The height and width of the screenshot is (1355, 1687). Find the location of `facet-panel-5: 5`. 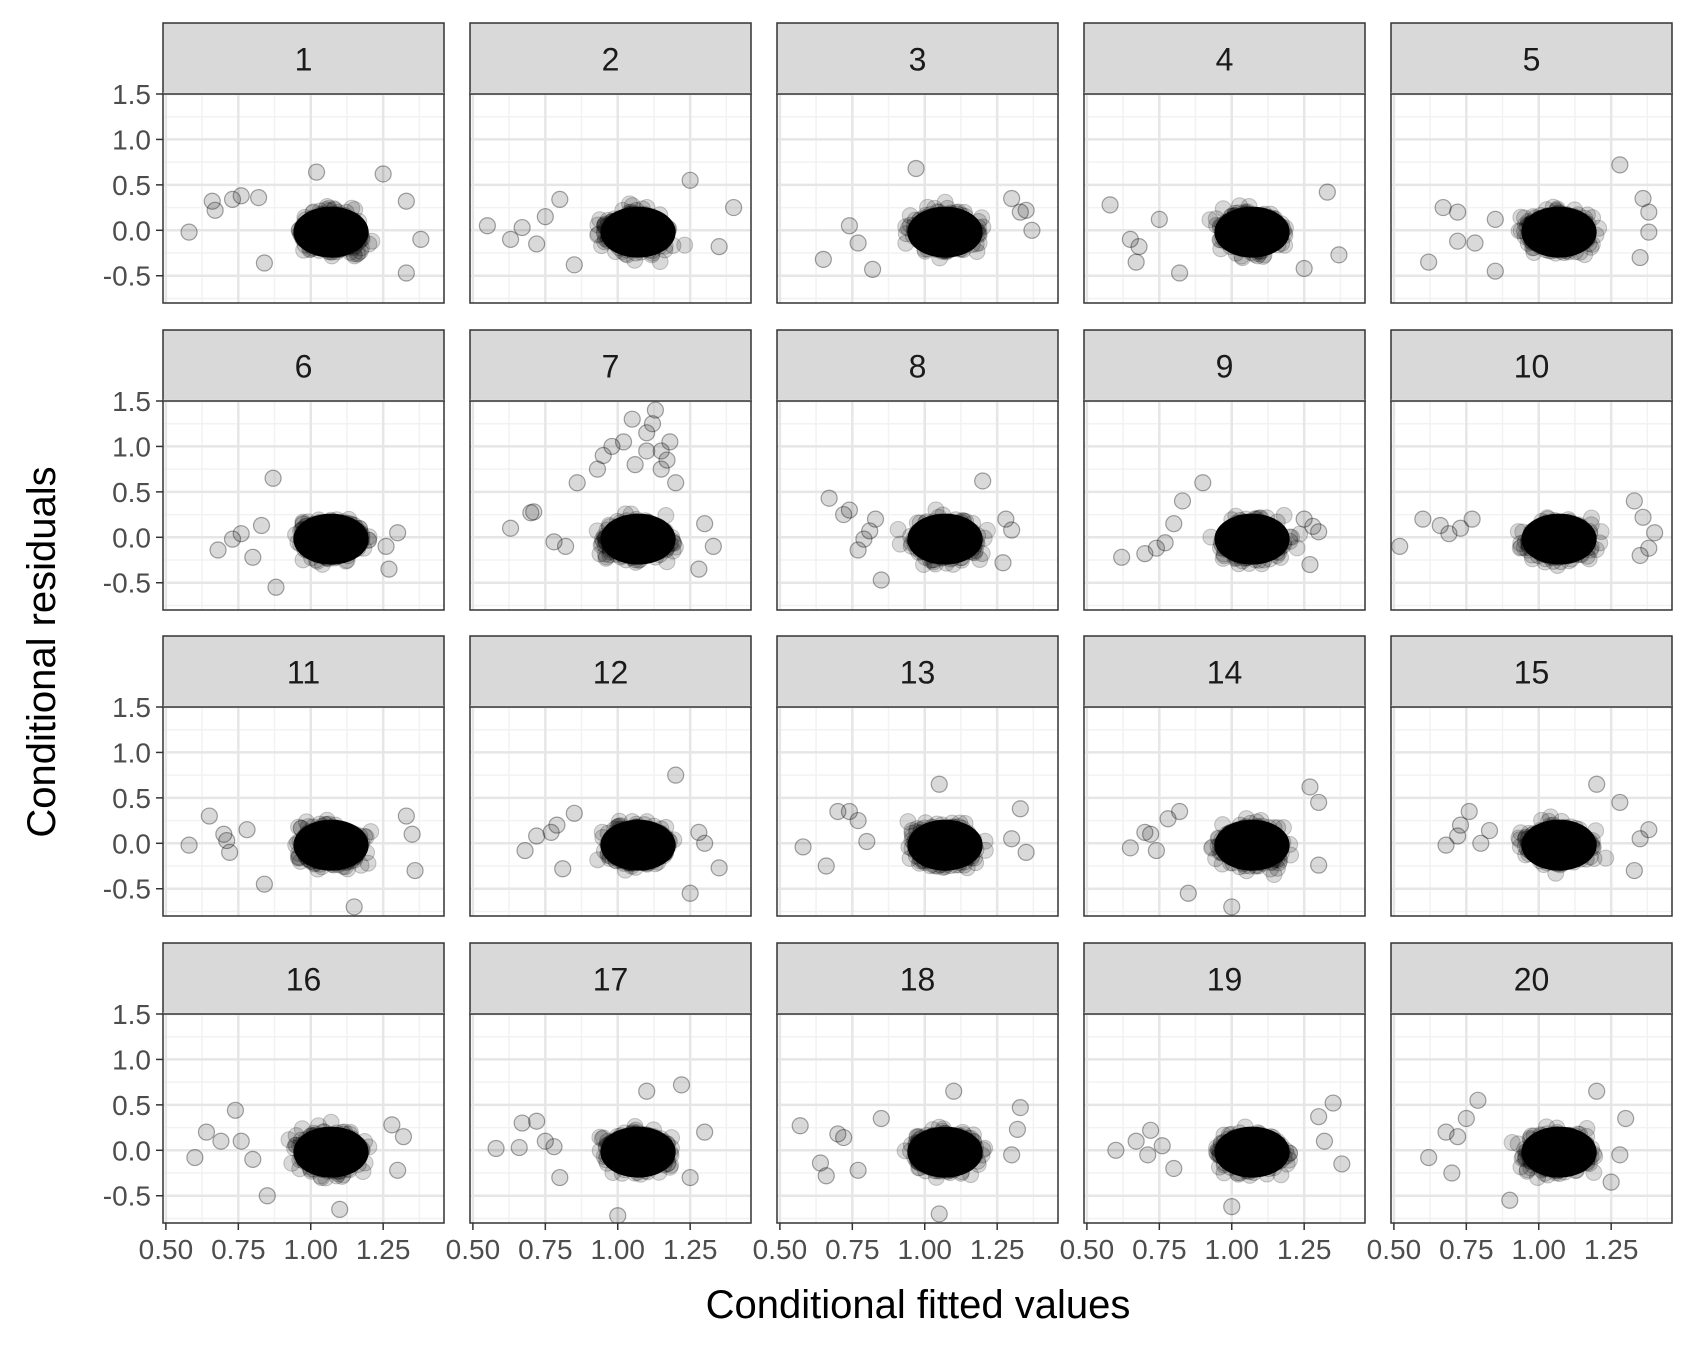

facet-panel-5: 5 is located at coordinates (1531, 163).